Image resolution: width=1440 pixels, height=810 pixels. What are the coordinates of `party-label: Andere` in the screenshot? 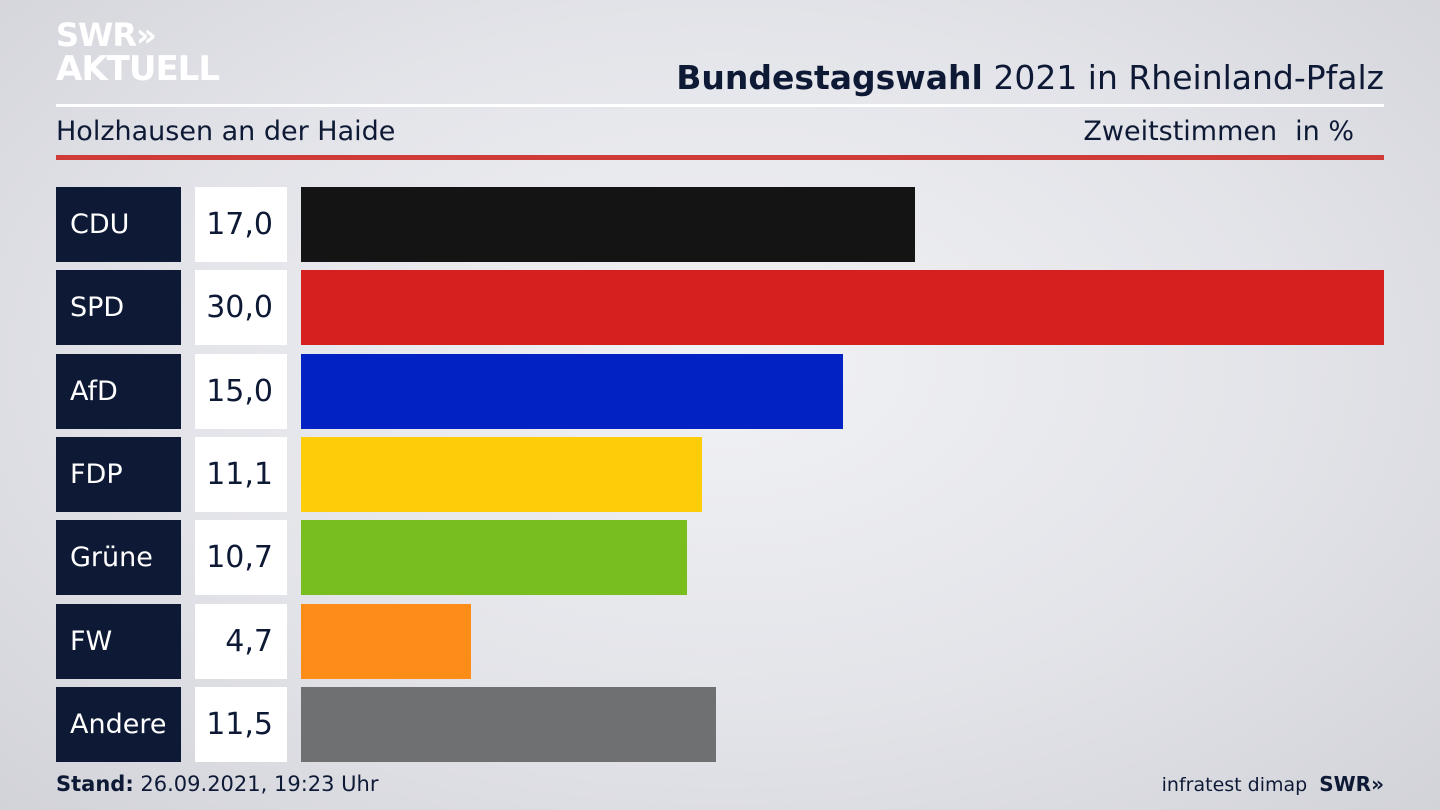 It's located at (118, 724).